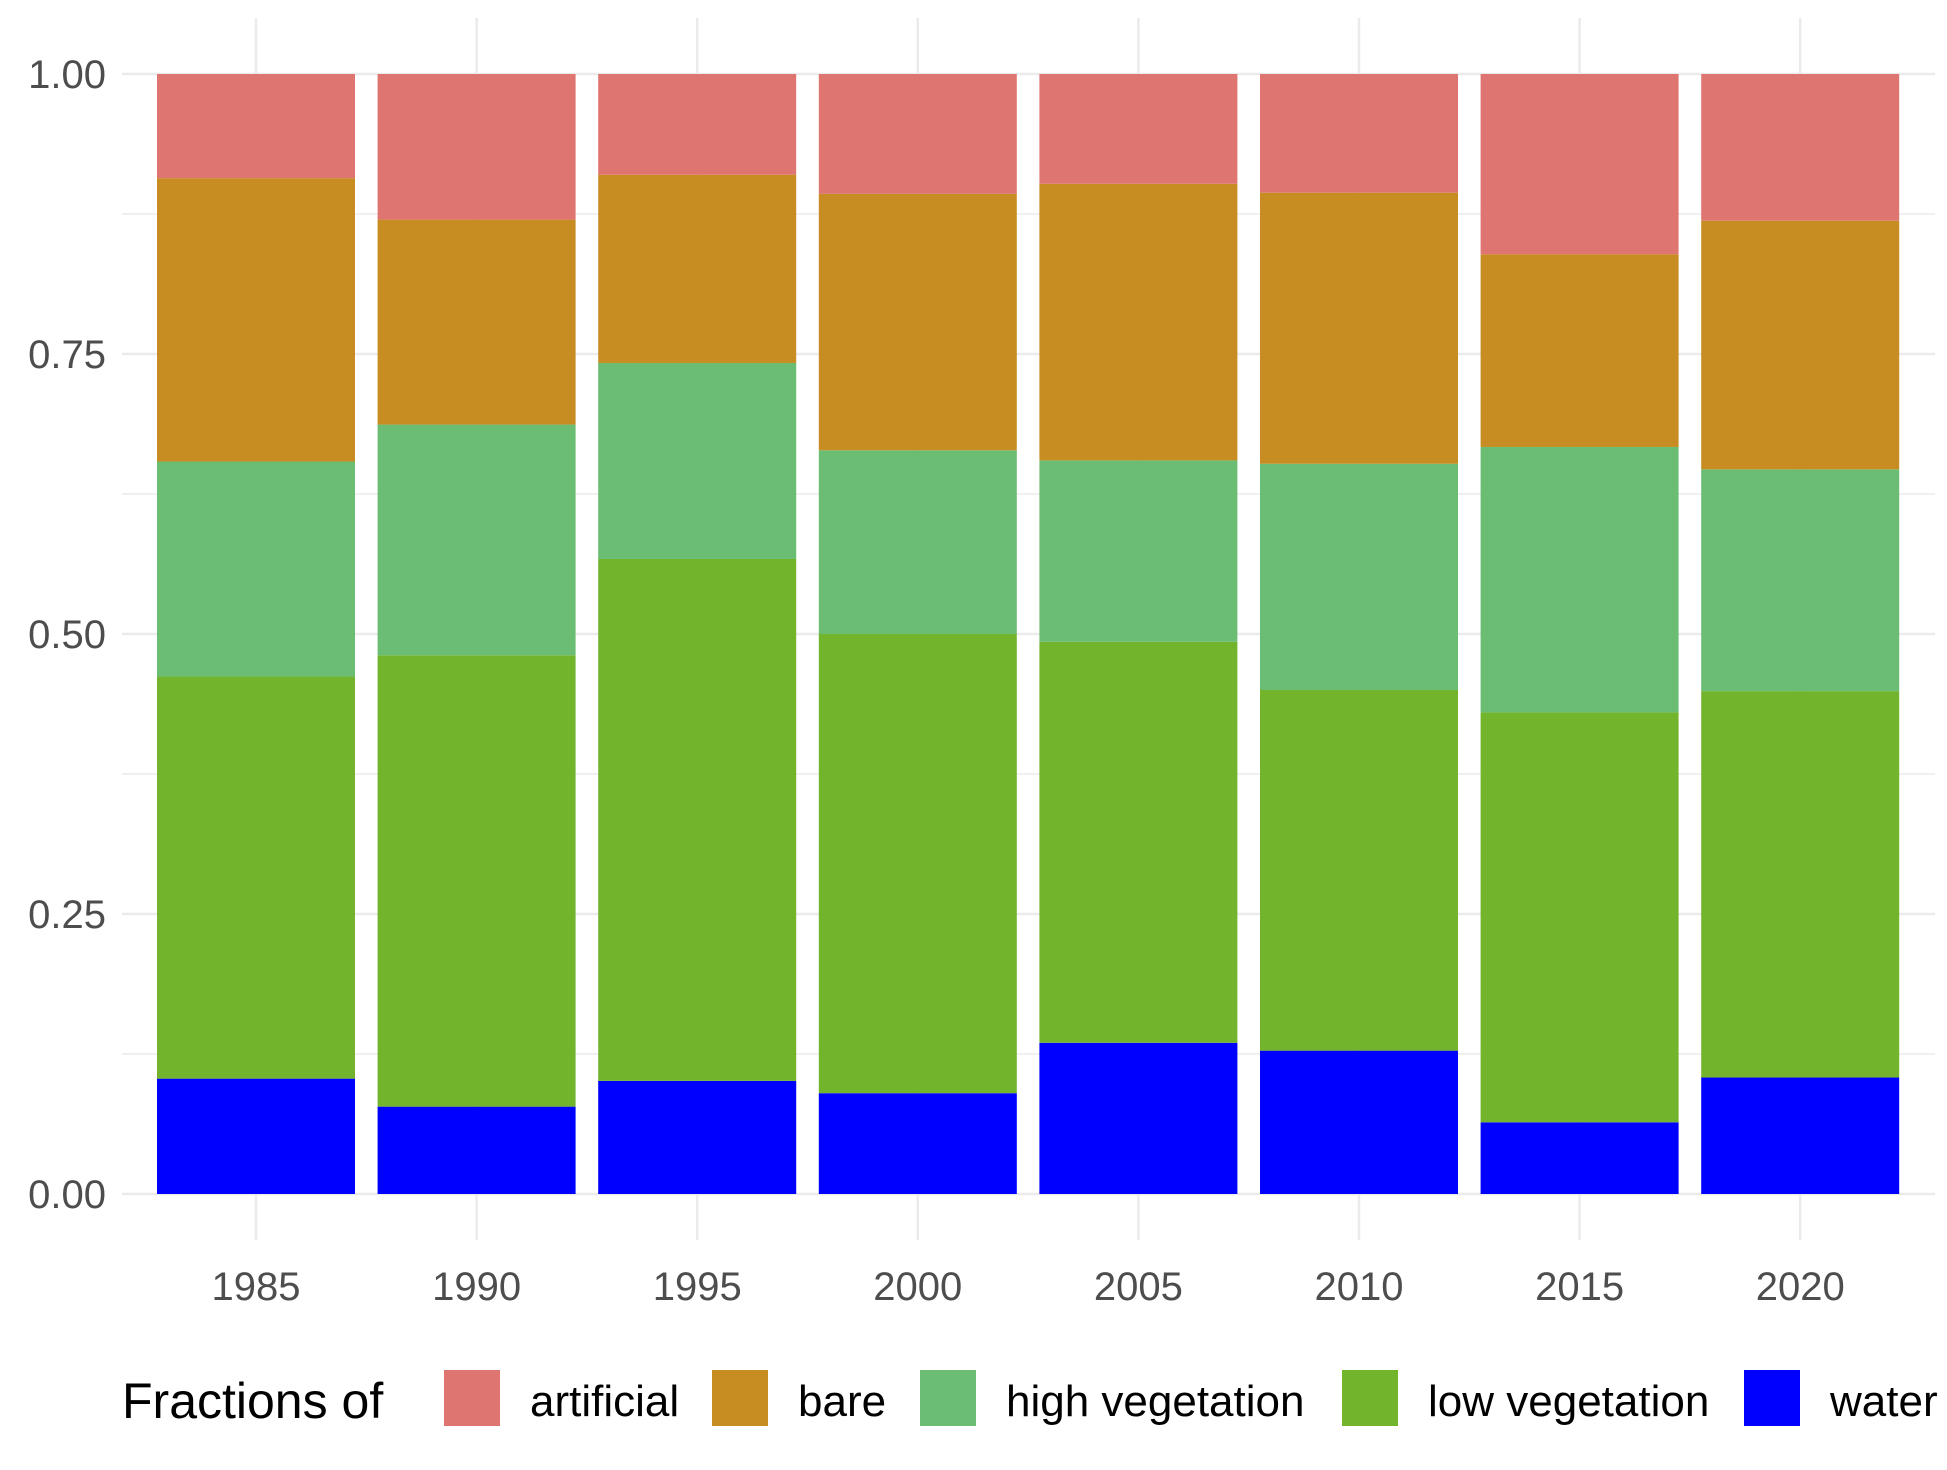 This screenshot has height=1470, width=1947. I want to click on y-tick-label: 0.75, so click(67, 355).